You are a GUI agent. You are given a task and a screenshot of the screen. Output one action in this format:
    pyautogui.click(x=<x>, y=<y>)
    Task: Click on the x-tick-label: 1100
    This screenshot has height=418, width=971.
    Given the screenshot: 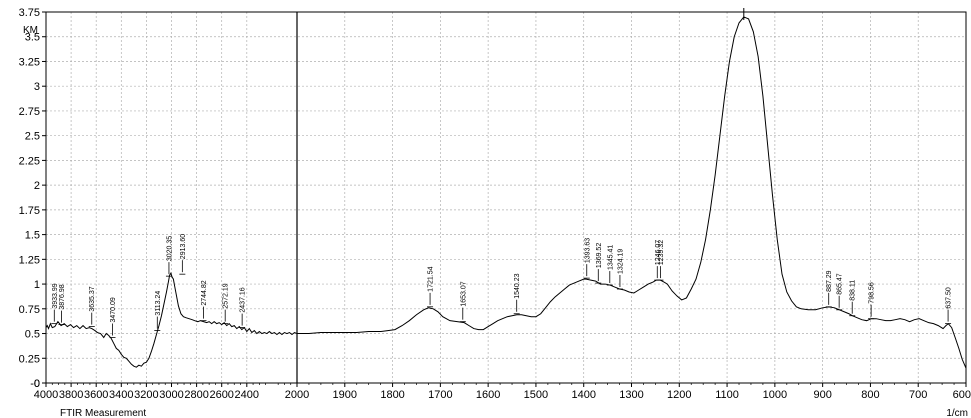 What is the action you would take?
    pyautogui.click(x=727, y=395)
    